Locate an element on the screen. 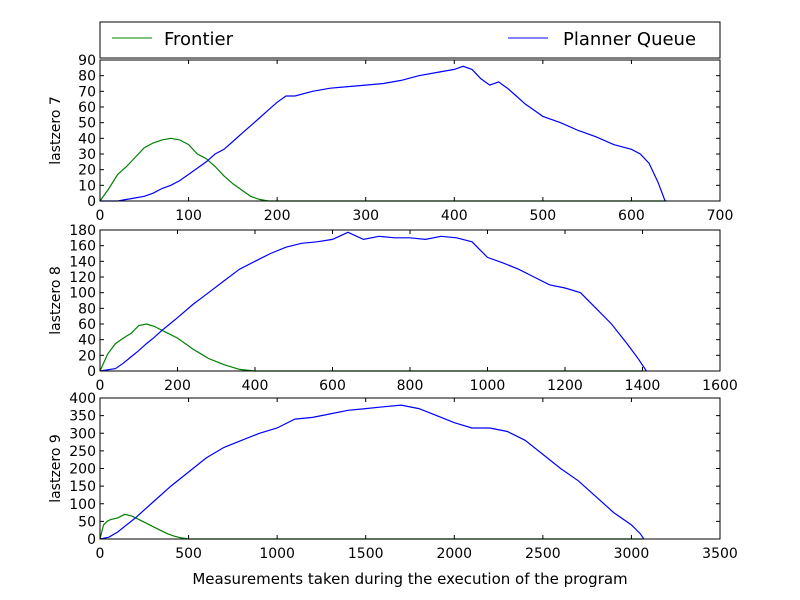 The height and width of the screenshot is (600, 800). y-tick-label: 300 is located at coordinates (82, 434).